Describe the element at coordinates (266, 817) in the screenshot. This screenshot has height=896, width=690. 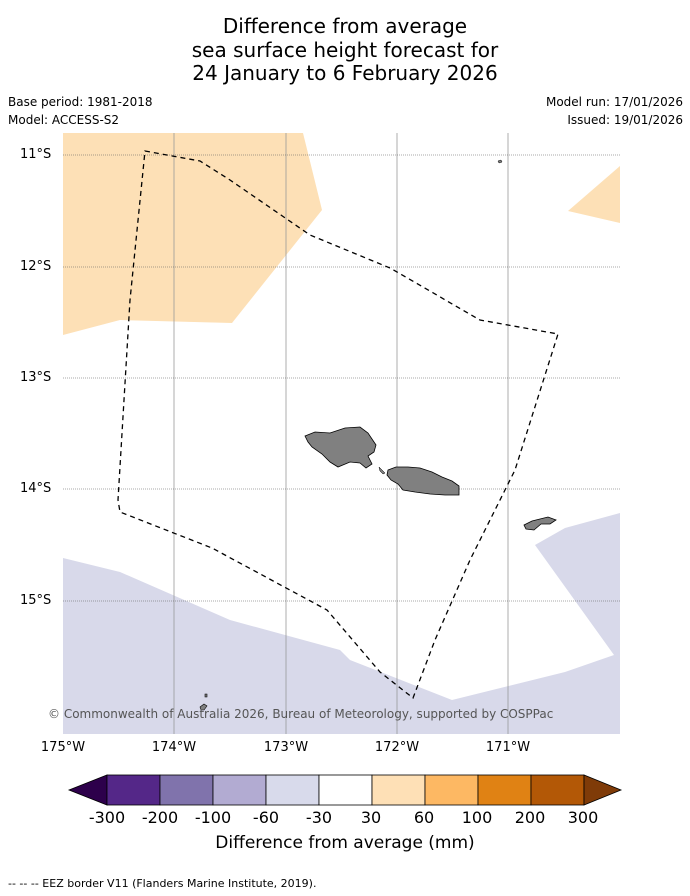
I see `colorbar-tick-label: -60` at that location.